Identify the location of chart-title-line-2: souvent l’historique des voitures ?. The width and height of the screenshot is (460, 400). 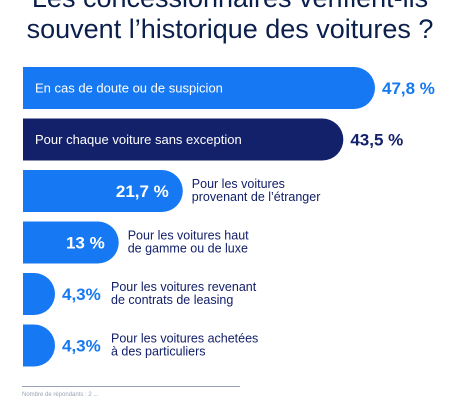
(230, 29).